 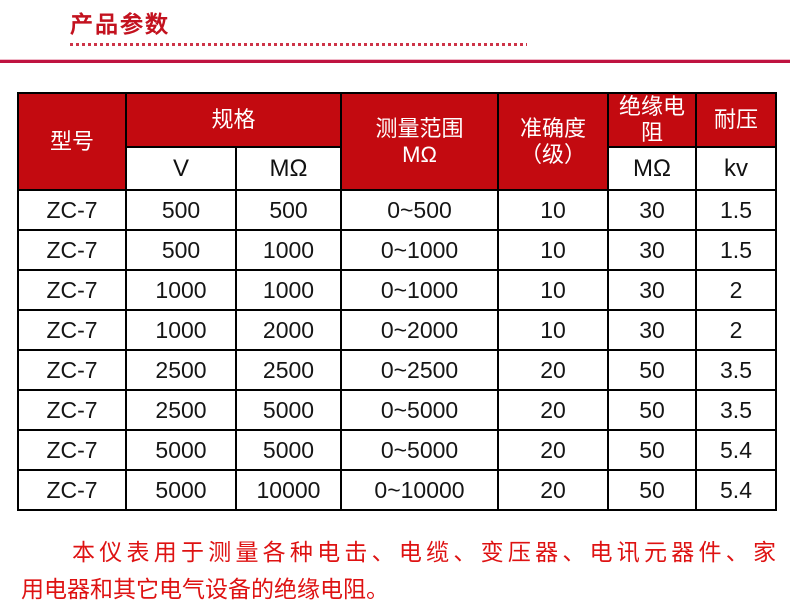 I want to click on header-row-2: V MΩ MΩ kv, so click(x=398, y=168).